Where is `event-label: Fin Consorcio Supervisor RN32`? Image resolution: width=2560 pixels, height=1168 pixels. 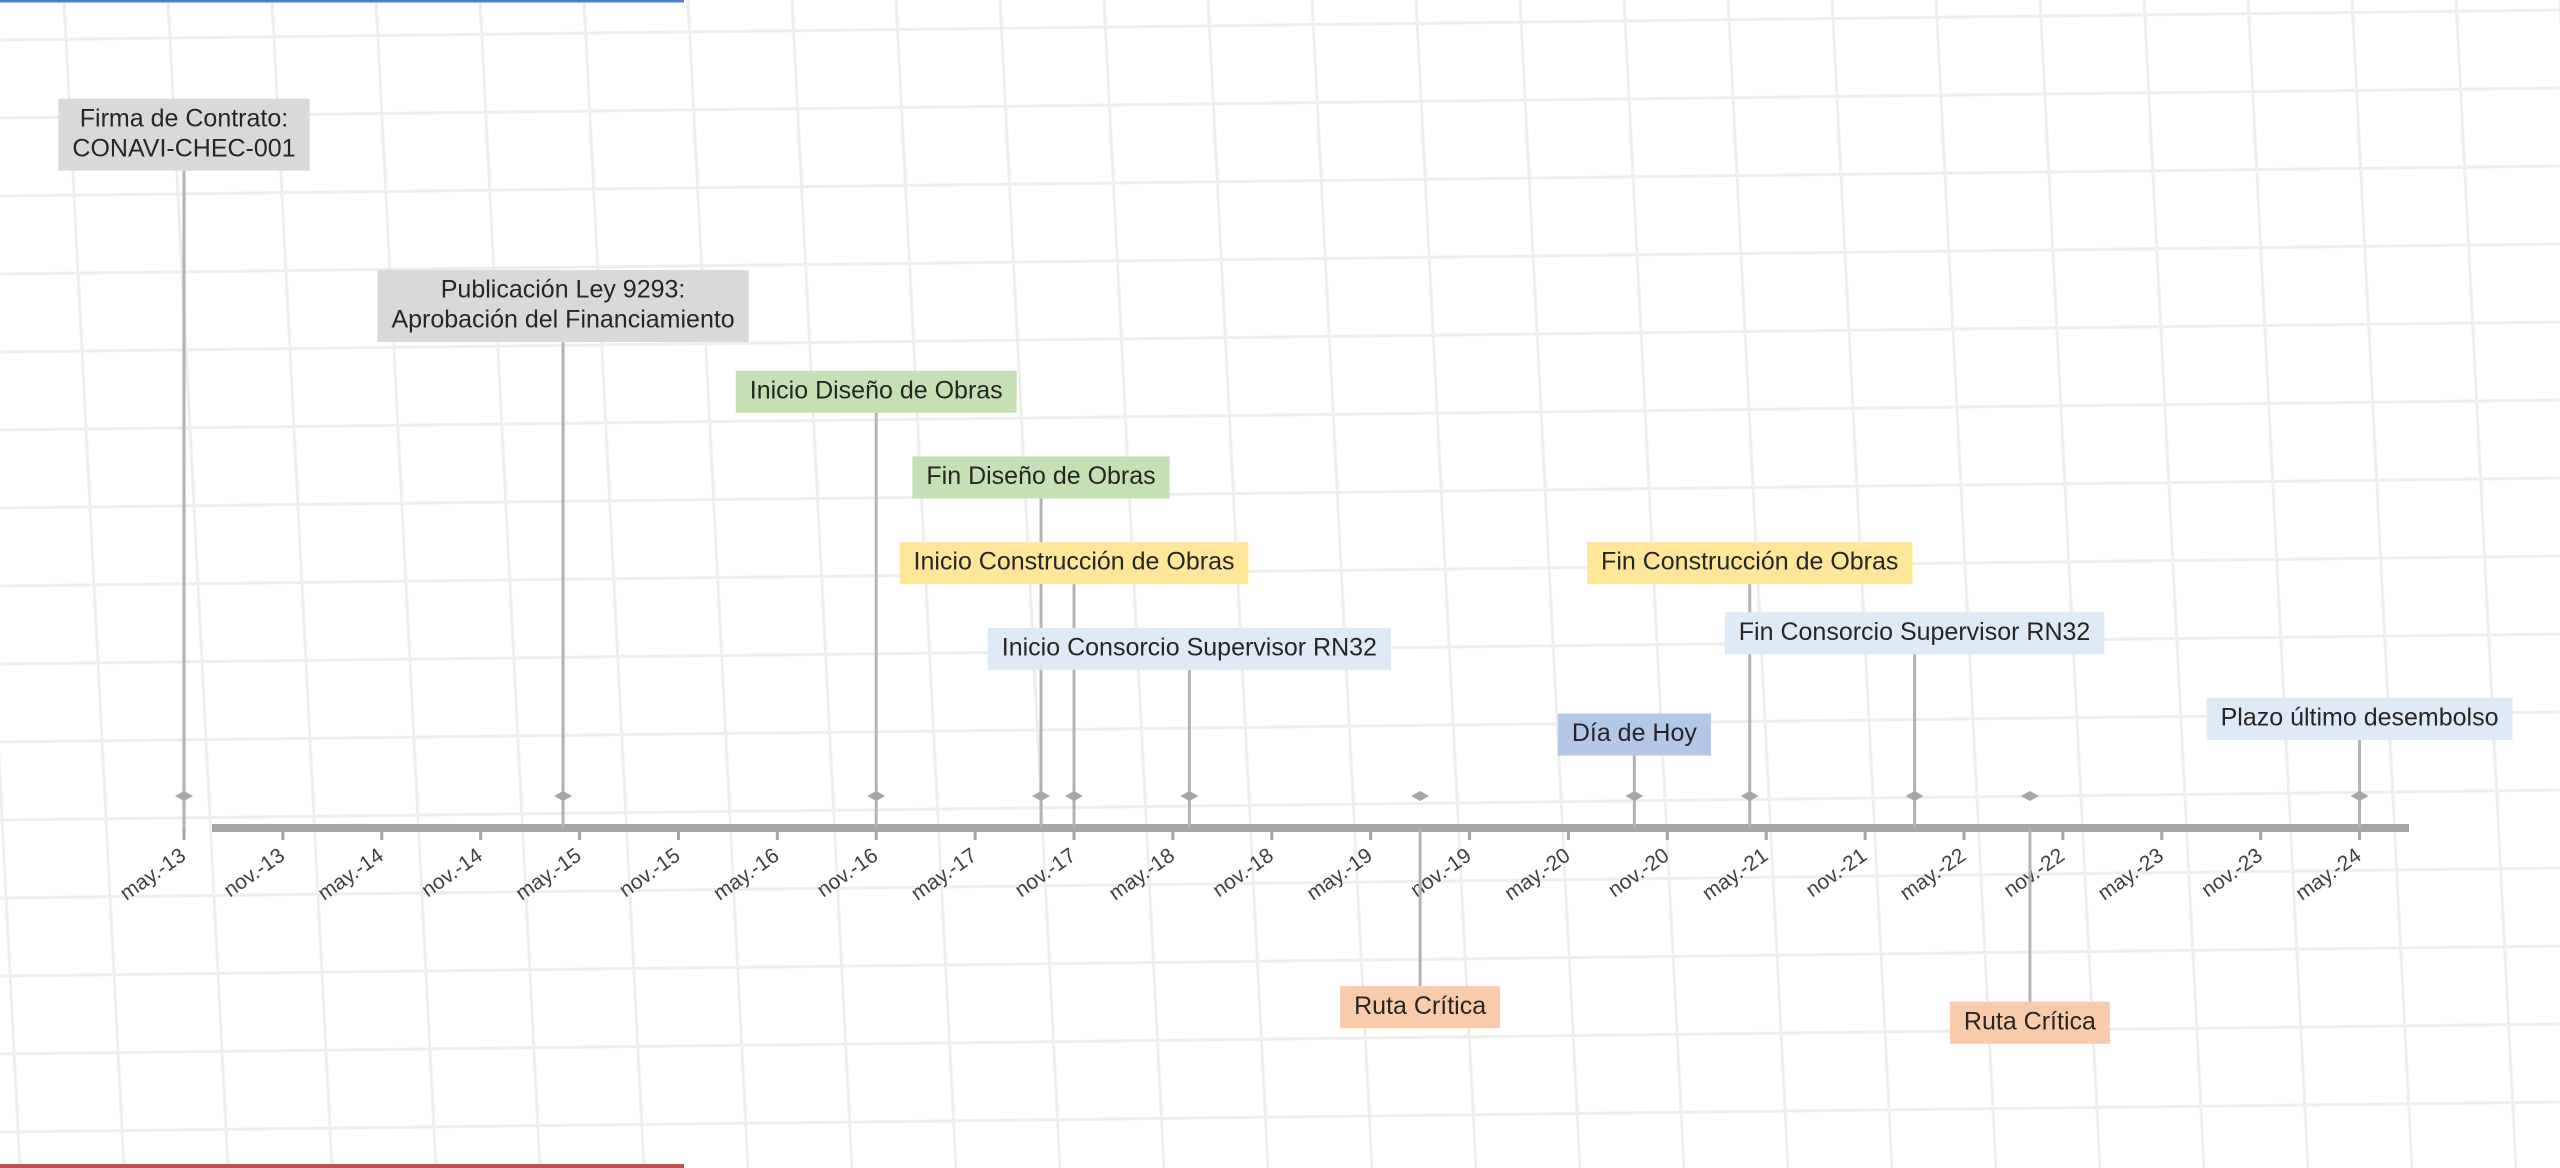
event-label: Fin Consorcio Supervisor RN32 is located at coordinates (1915, 632).